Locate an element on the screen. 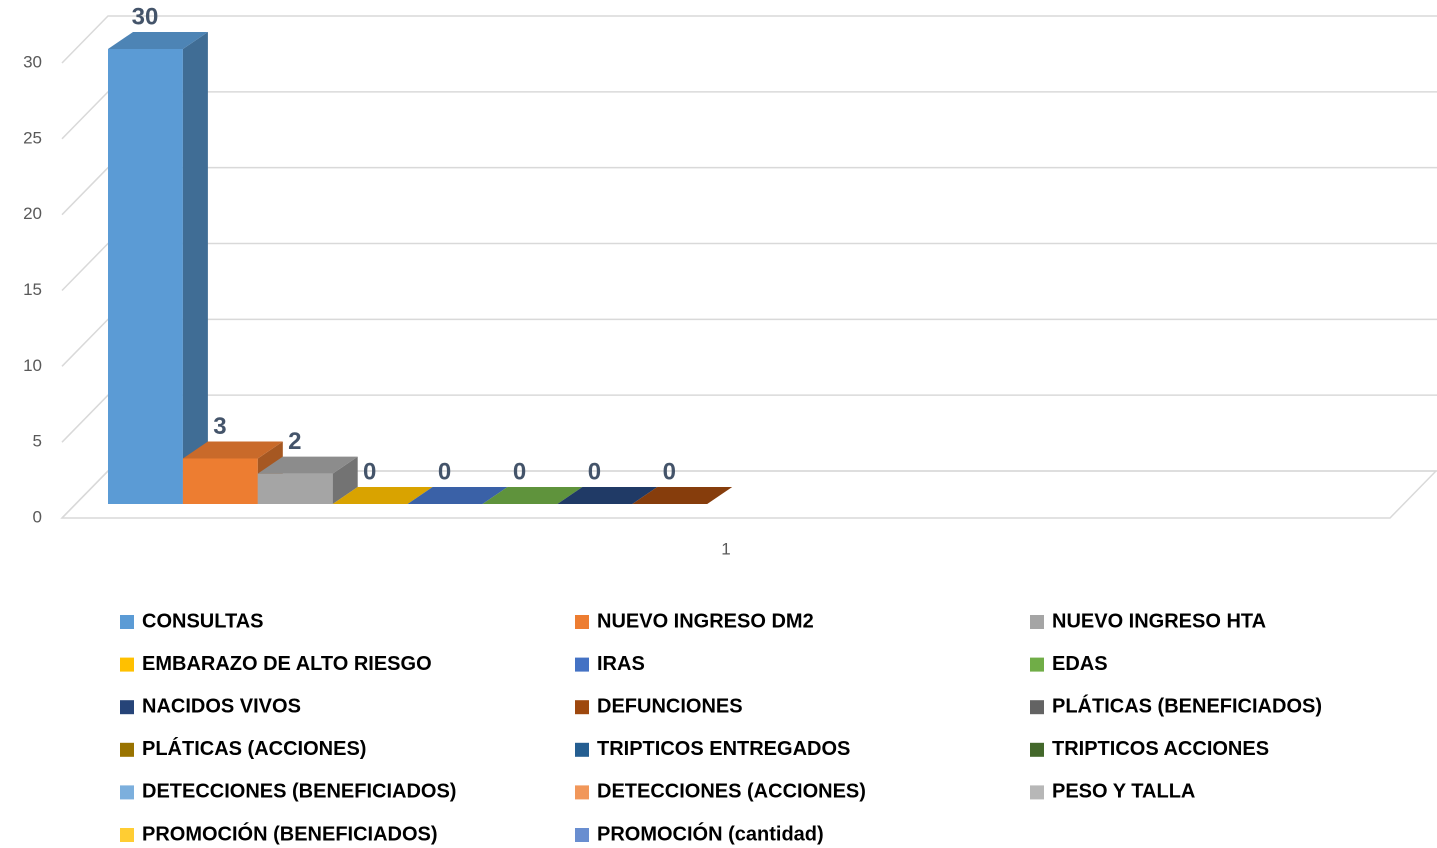 The width and height of the screenshot is (1437, 848). legend-label: TRIPTICOS ACCIONES is located at coordinates (1160, 749).